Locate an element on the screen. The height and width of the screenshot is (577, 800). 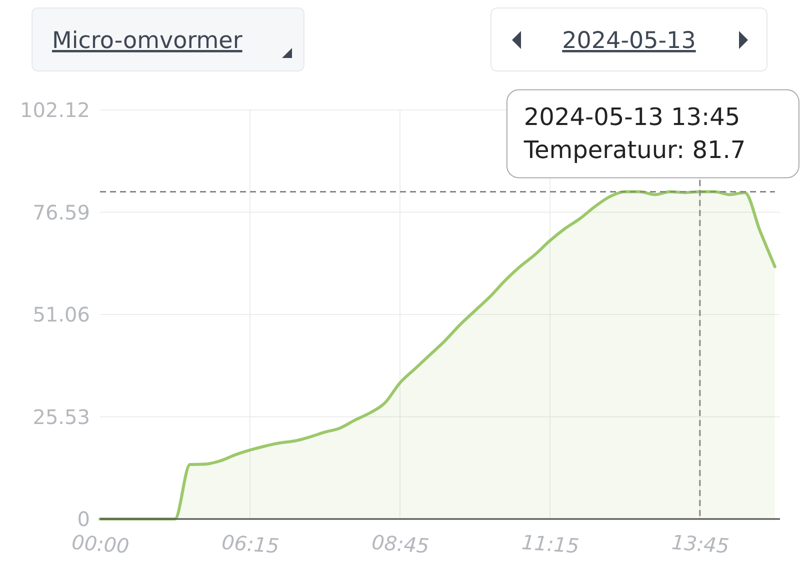
x-tick-label: 06:15 is located at coordinates (250, 544).